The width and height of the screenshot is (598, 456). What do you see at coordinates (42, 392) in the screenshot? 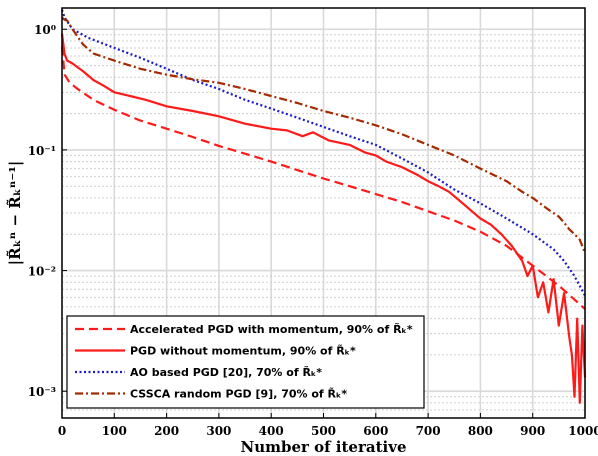
I see `y-tick-label: 10⁻³` at bounding box center [42, 392].